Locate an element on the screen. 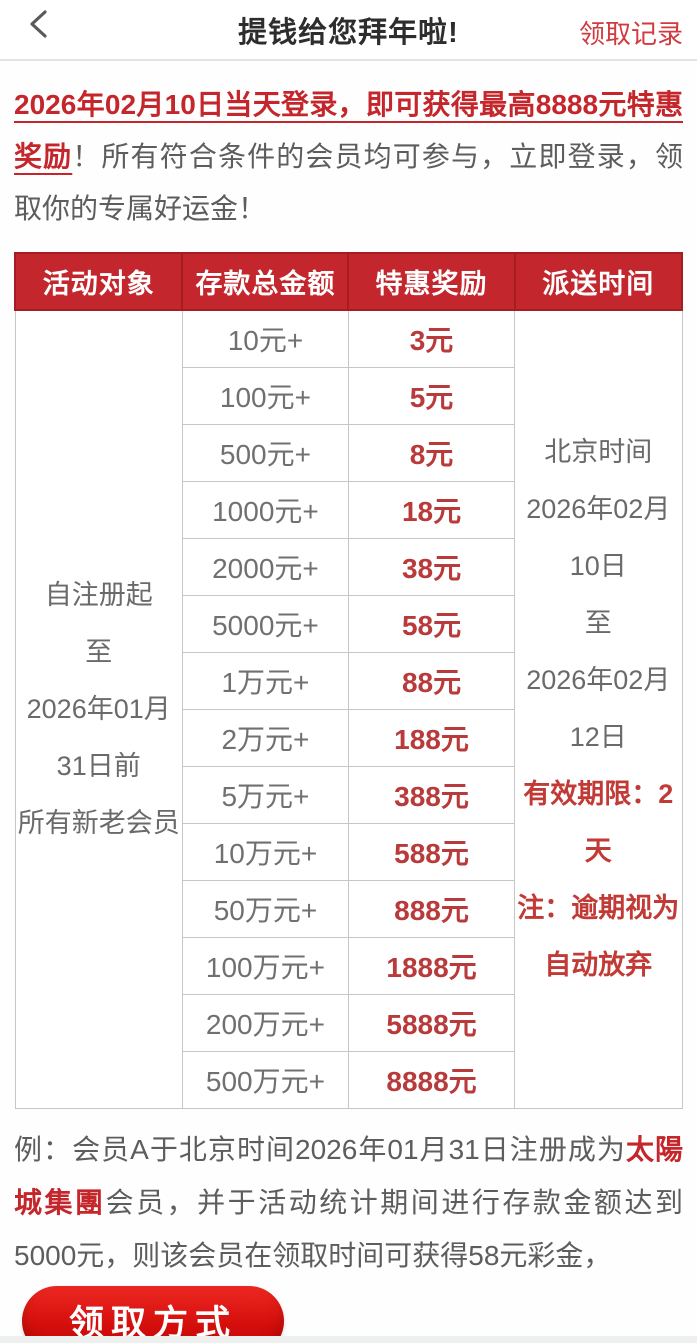 This screenshot has width=697, height=1343. back-button is located at coordinates (38, 26).